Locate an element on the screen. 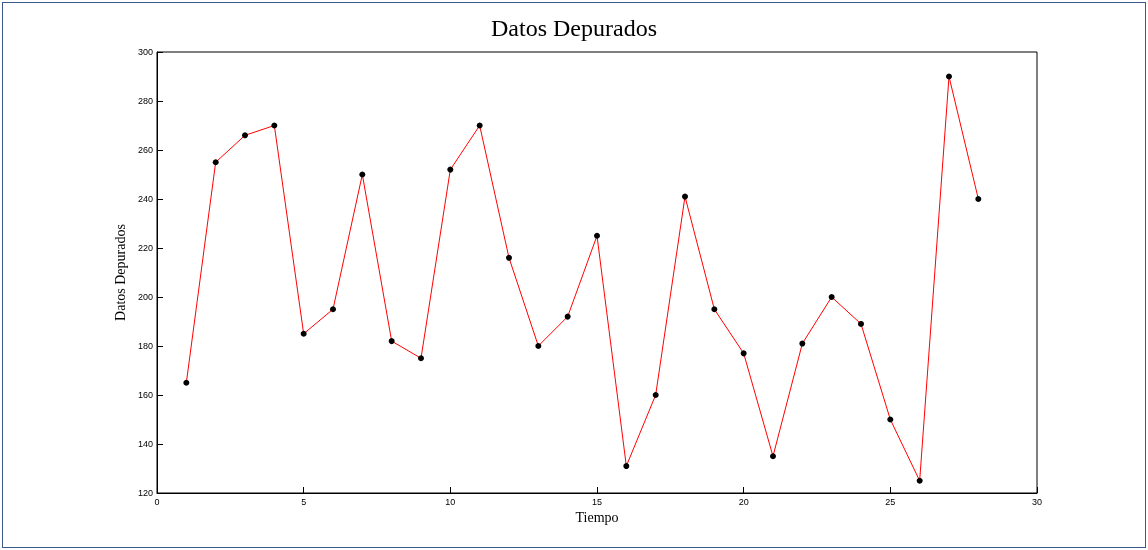  x-tick-label: 0 is located at coordinates (157, 501).